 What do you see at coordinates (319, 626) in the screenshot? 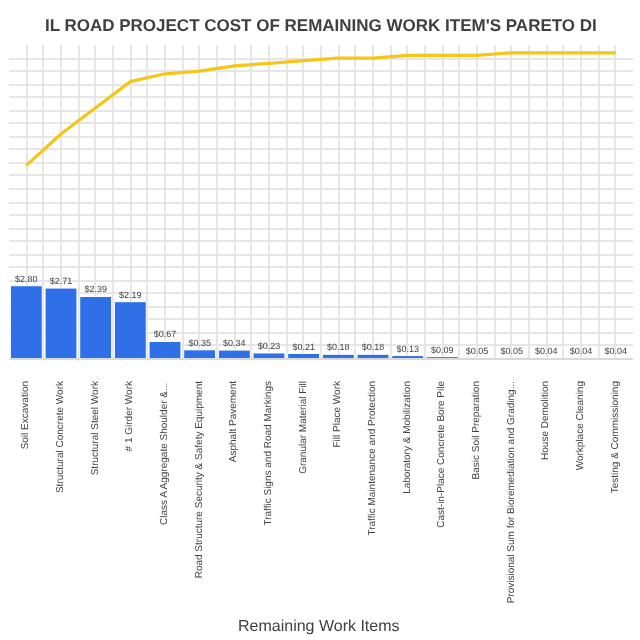
I see `x-axis-title: Remaining Work Items` at bounding box center [319, 626].